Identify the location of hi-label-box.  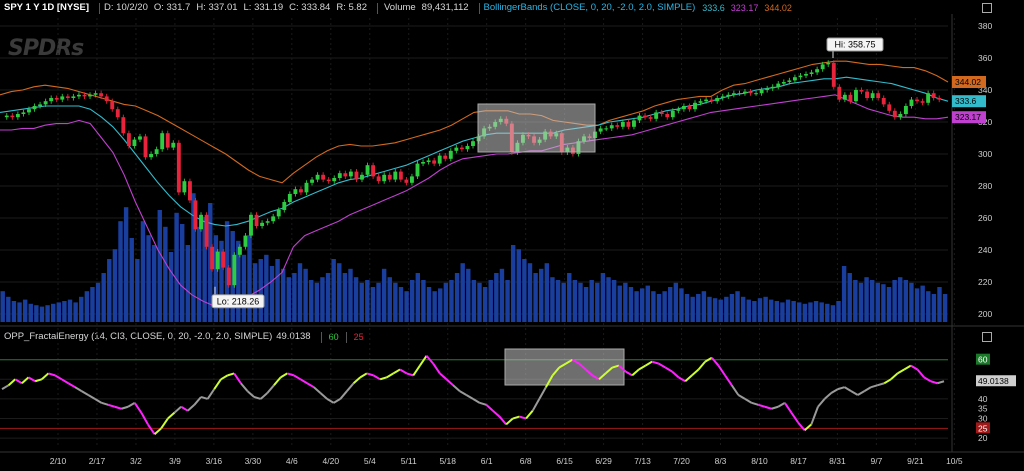
(855, 44).